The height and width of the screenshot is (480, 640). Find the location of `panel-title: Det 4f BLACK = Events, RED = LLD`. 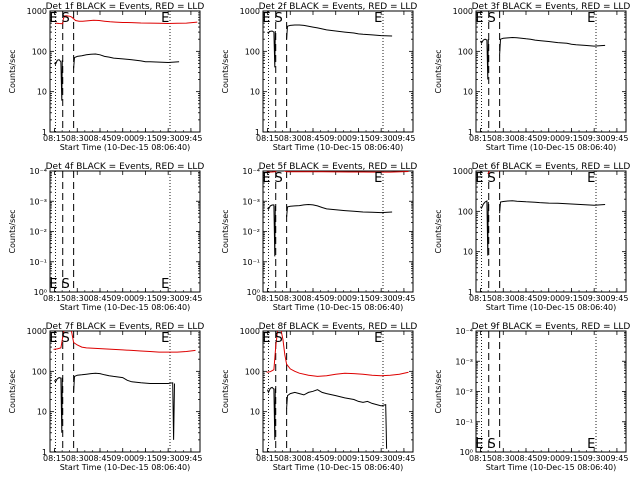

panel-title: Det 4f BLACK = Events, RED = LLD is located at coordinates (125, 167).